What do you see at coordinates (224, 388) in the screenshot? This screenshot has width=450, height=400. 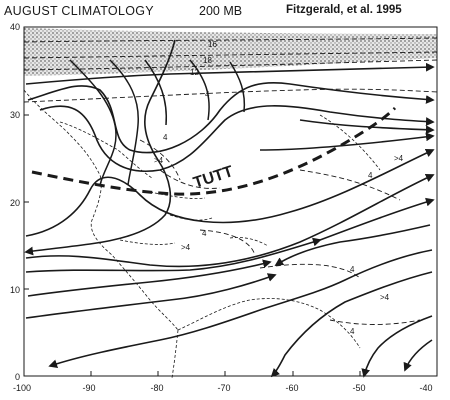 I see `lon-tick-label: -70` at bounding box center [224, 388].